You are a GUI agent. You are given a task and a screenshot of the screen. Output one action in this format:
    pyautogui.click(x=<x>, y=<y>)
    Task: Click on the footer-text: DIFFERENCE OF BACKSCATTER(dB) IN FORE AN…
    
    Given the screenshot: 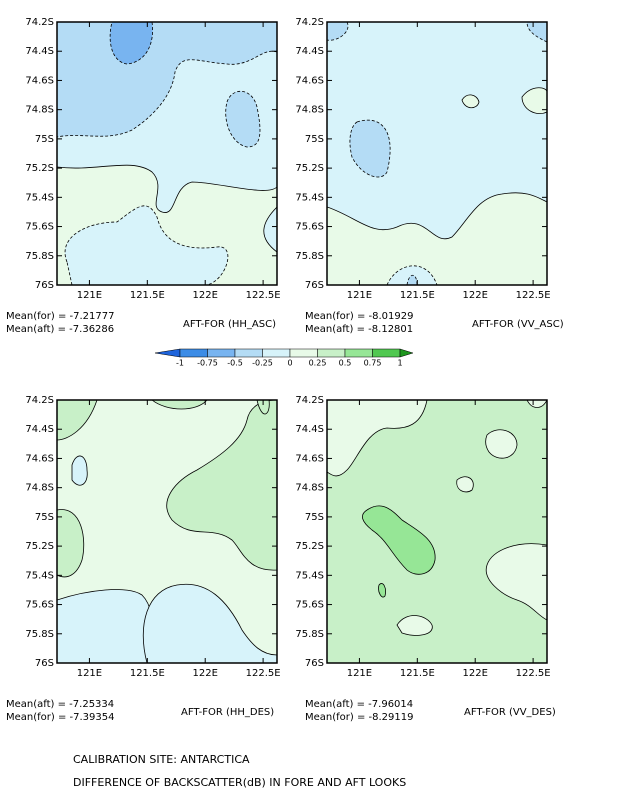 What is the action you would take?
    pyautogui.click(x=239, y=782)
    